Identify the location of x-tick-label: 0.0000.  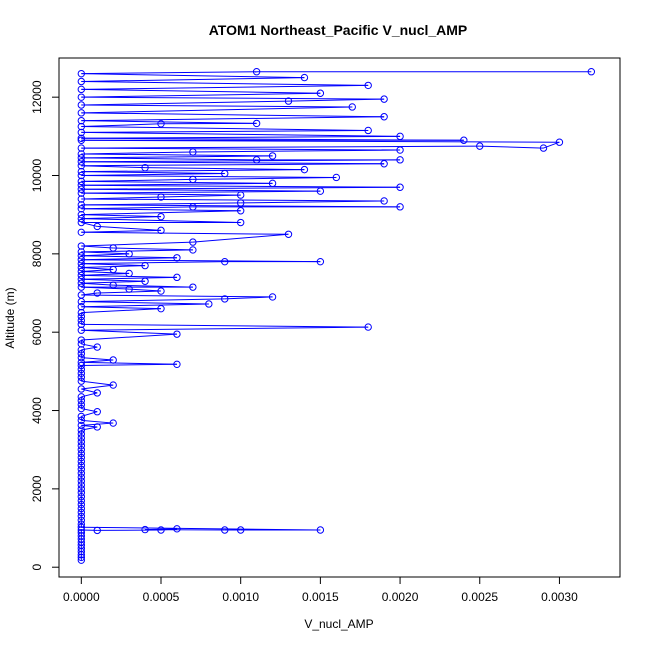
(81, 597).